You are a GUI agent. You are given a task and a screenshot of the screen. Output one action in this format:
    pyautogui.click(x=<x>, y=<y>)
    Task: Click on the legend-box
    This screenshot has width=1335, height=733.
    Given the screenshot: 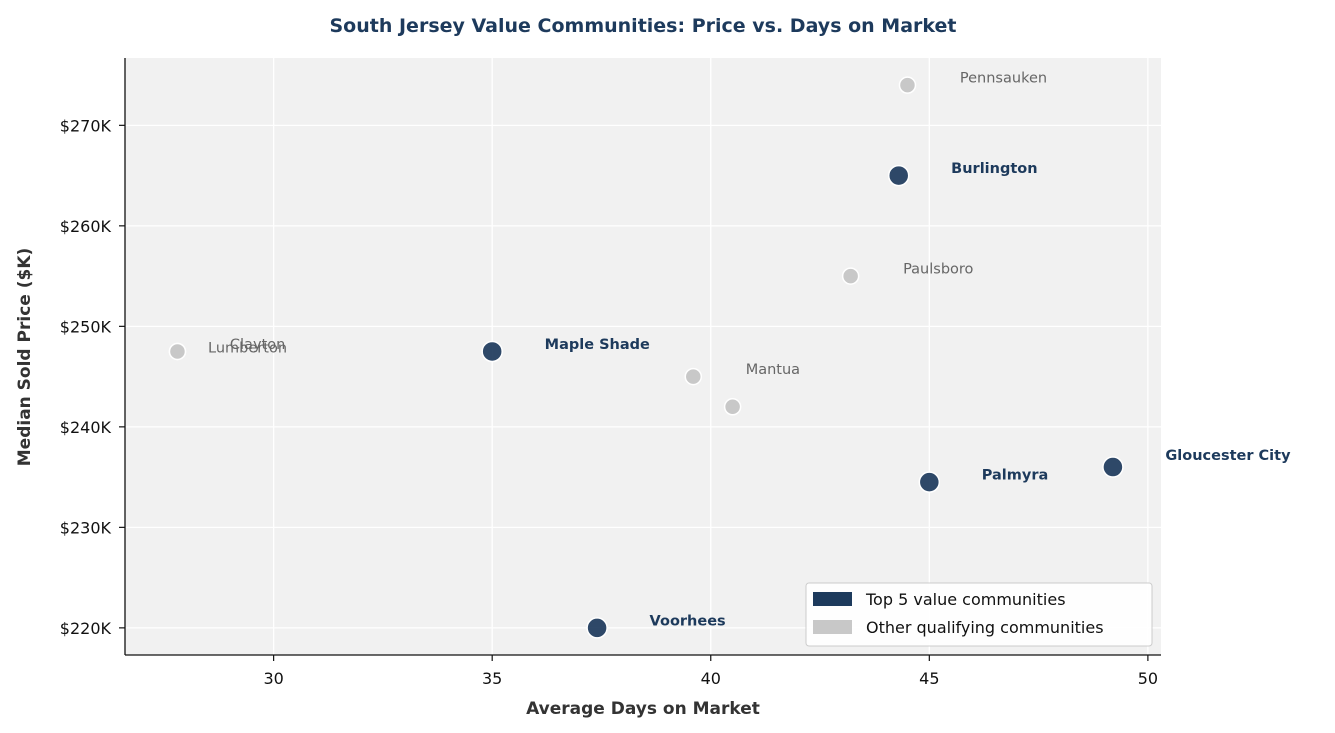 What is the action you would take?
    pyautogui.click(x=979, y=614)
    